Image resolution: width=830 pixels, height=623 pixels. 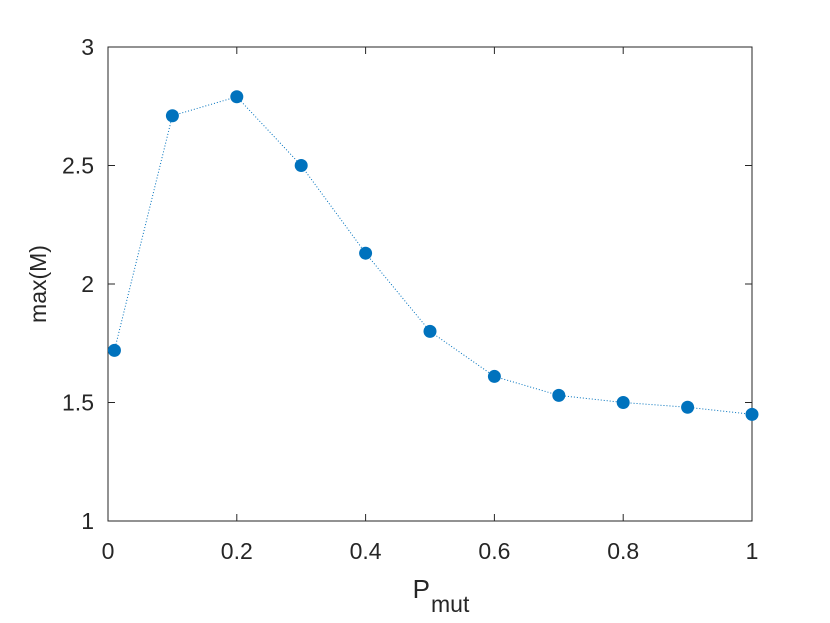 What do you see at coordinates (108, 551) in the screenshot?
I see `x-tick-label: 0` at bounding box center [108, 551].